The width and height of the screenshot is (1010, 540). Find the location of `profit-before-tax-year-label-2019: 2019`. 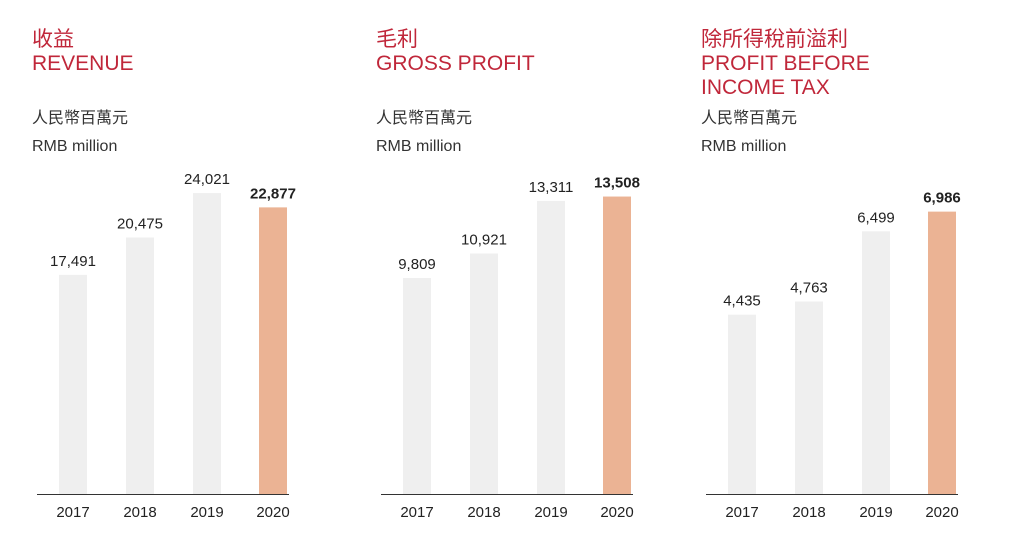

profit-before-tax-year-label-2019: 2019 is located at coordinates (875, 512).